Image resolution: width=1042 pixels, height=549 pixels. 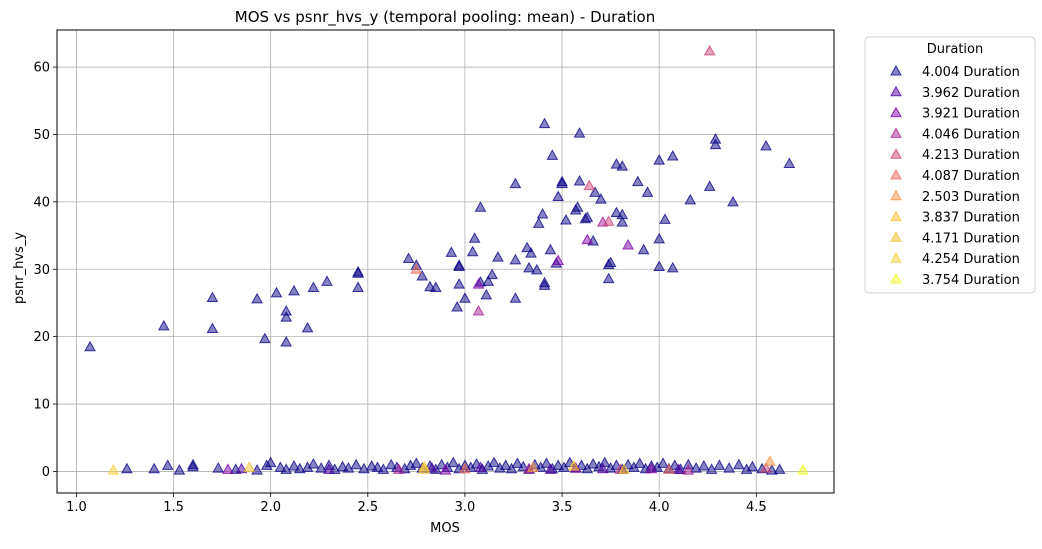 I want to click on legend-entry-label: 4.004 Duration, so click(x=971, y=72).